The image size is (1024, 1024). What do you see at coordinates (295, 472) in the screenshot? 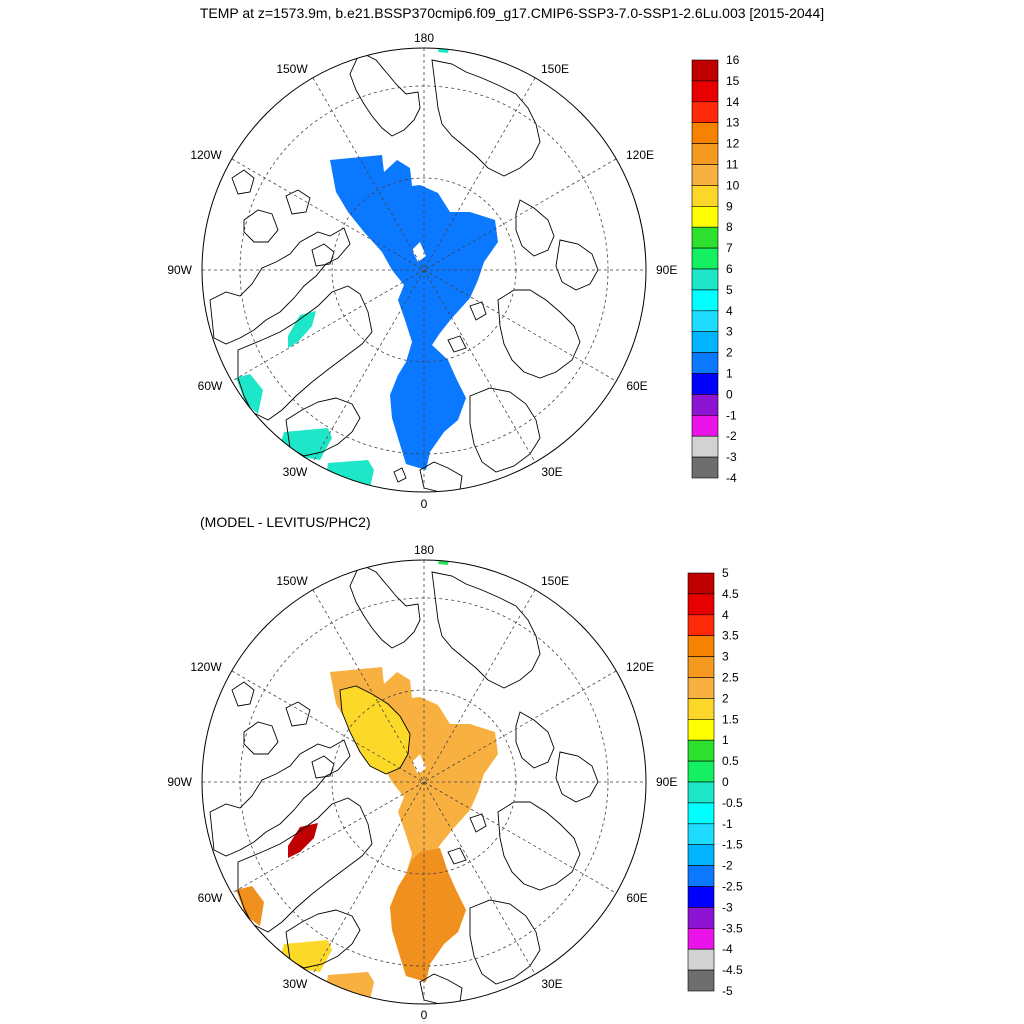
I see `top-label-30w: 30W` at bounding box center [295, 472].